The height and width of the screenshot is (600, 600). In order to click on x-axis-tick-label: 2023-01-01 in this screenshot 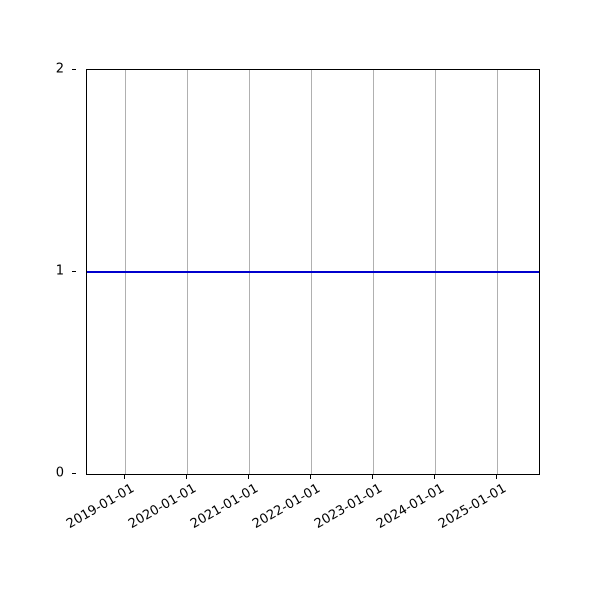, I will do `click(348, 506)`.